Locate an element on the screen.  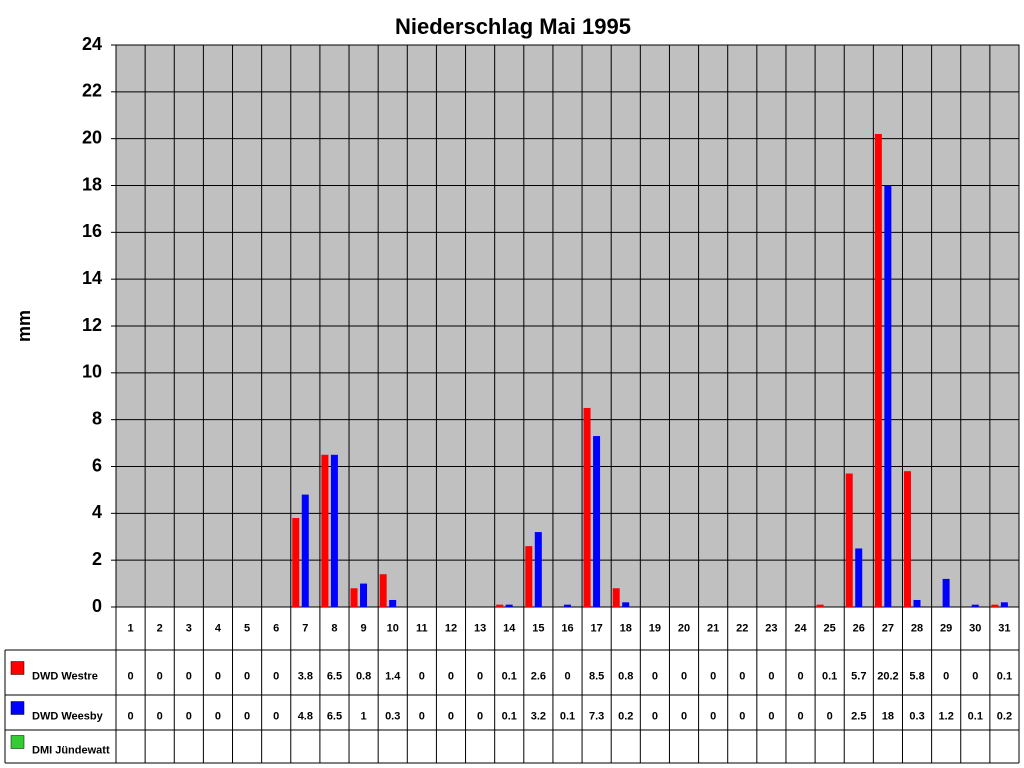
table-value: 0.8 is located at coordinates (625, 676).